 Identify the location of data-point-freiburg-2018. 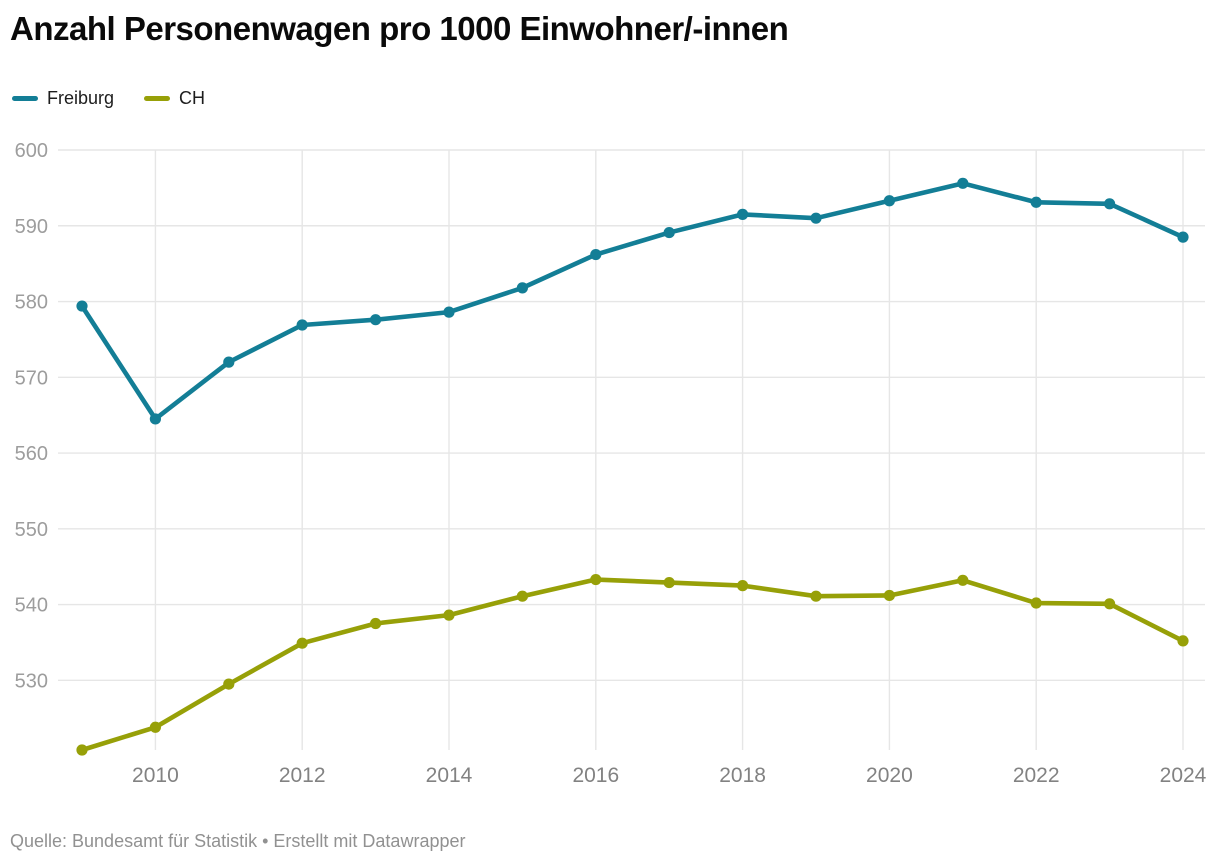
(743, 214).